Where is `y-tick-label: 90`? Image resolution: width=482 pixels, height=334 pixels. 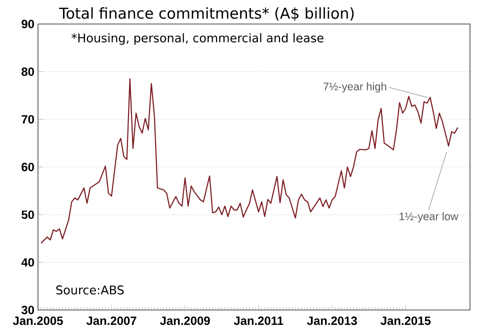
y-tick-label: 90 is located at coordinates (28, 24).